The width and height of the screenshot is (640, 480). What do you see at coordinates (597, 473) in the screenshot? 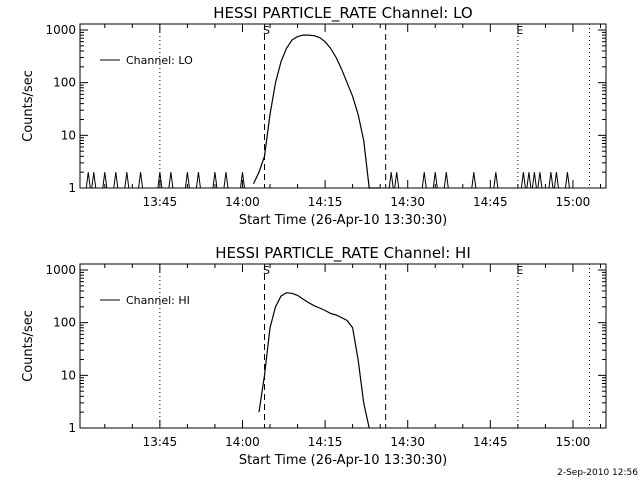
I see `footer-timestamp: 2-Sep-2010 12:56` at bounding box center [597, 473].